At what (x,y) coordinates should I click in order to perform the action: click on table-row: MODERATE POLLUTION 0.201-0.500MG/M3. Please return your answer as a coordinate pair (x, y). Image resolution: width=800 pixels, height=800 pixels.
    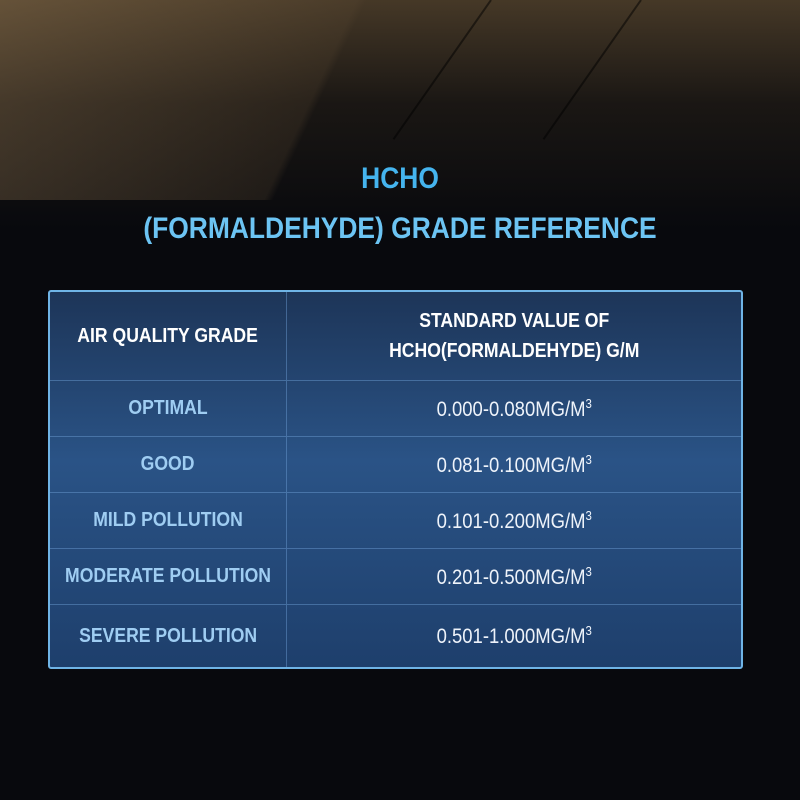
    Looking at the image, I should click on (395, 577).